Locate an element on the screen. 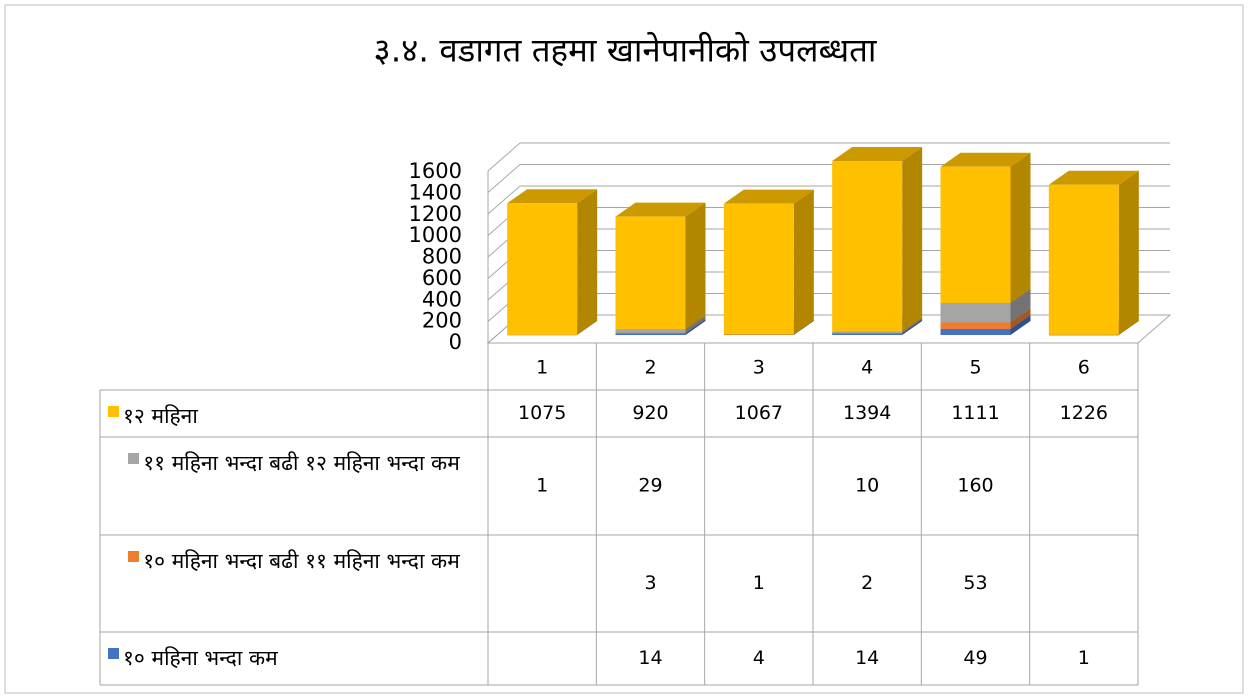 This screenshot has width=1250, height=700. table-value: 2 is located at coordinates (867, 583).